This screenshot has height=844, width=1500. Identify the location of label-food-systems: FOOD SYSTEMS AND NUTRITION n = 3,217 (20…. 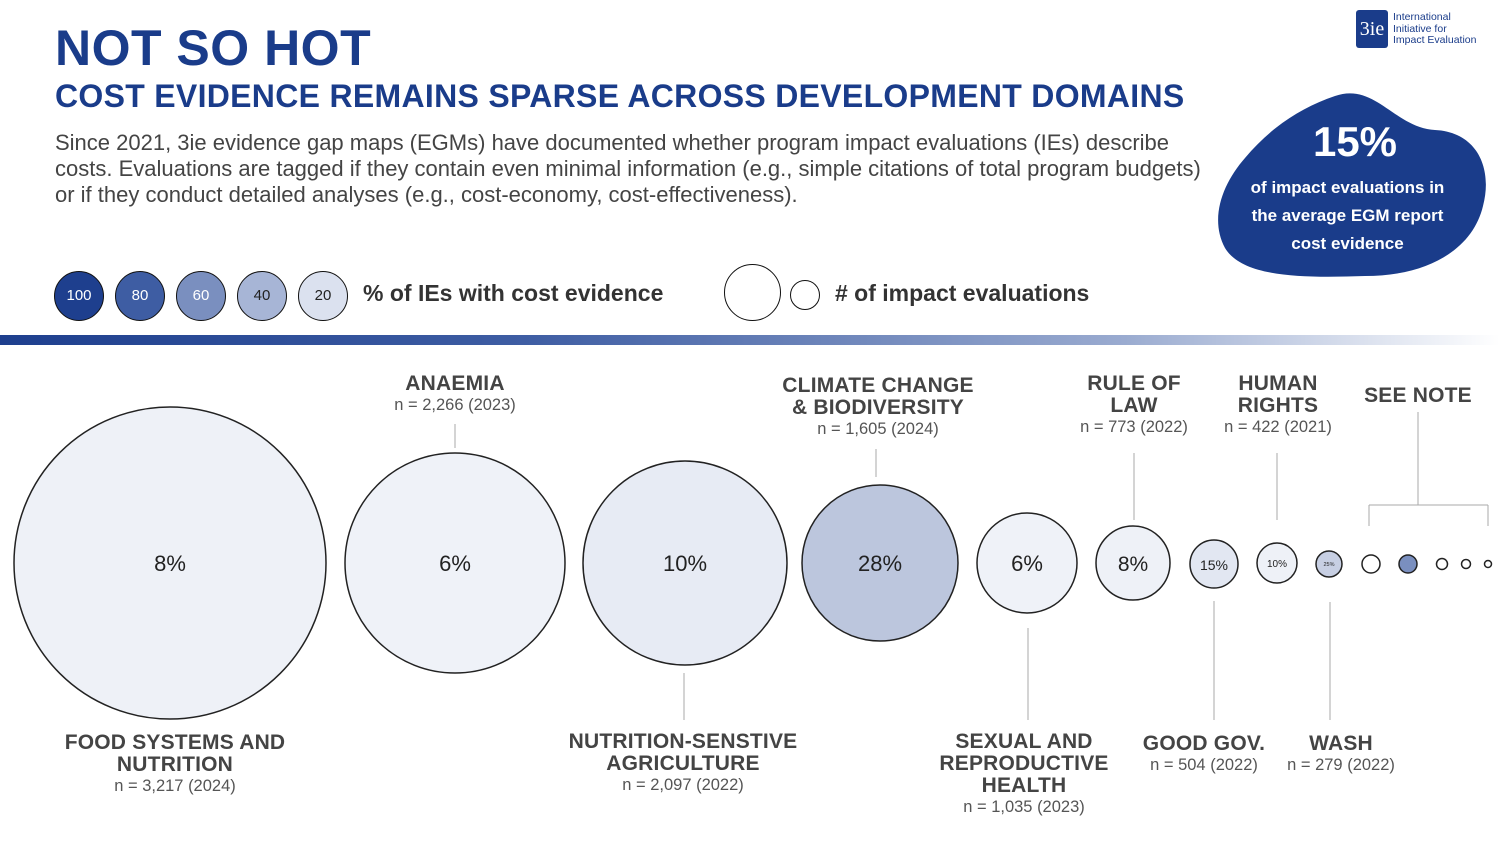
(175, 764).